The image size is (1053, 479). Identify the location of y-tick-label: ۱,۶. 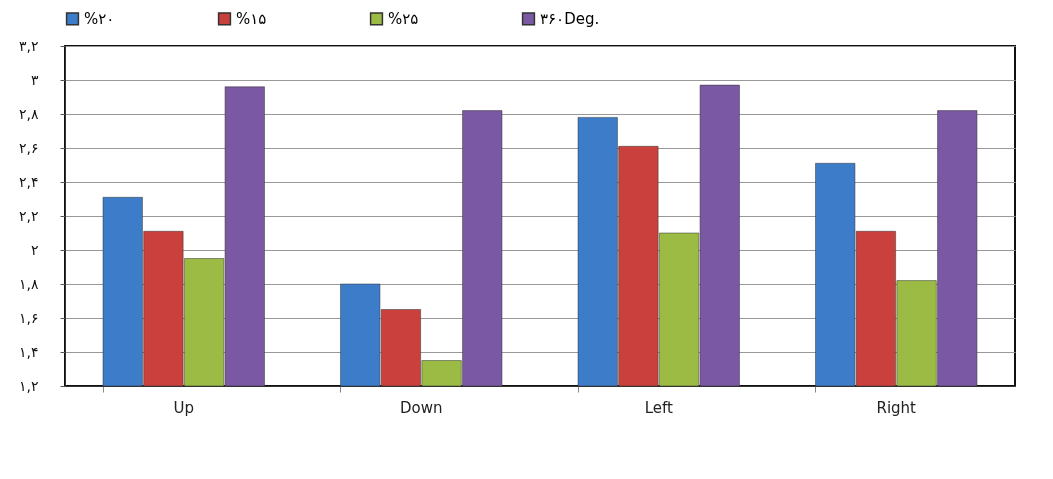
(29, 317).